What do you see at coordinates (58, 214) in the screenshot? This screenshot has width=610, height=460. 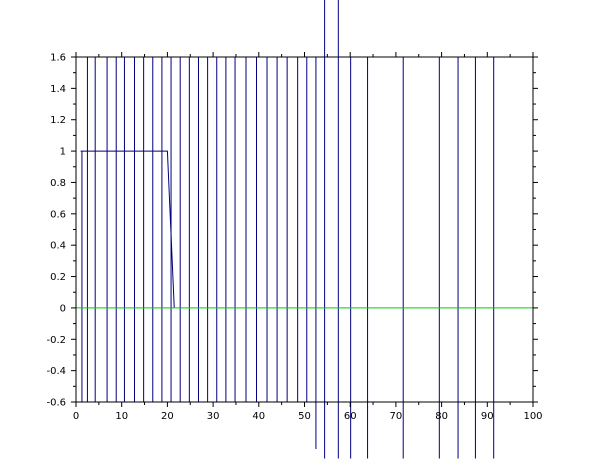 I see `y-tick-label: 0.6` at bounding box center [58, 214].